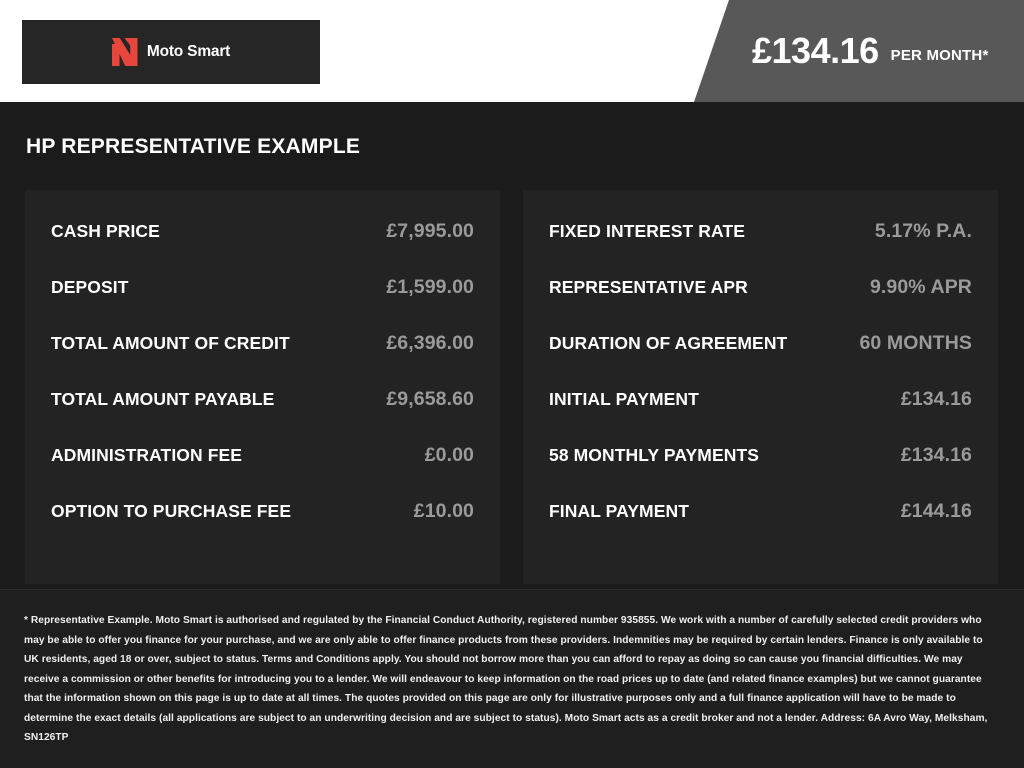  Describe the element at coordinates (430, 287) in the screenshot. I see `row-value: £1,599.00` at that location.